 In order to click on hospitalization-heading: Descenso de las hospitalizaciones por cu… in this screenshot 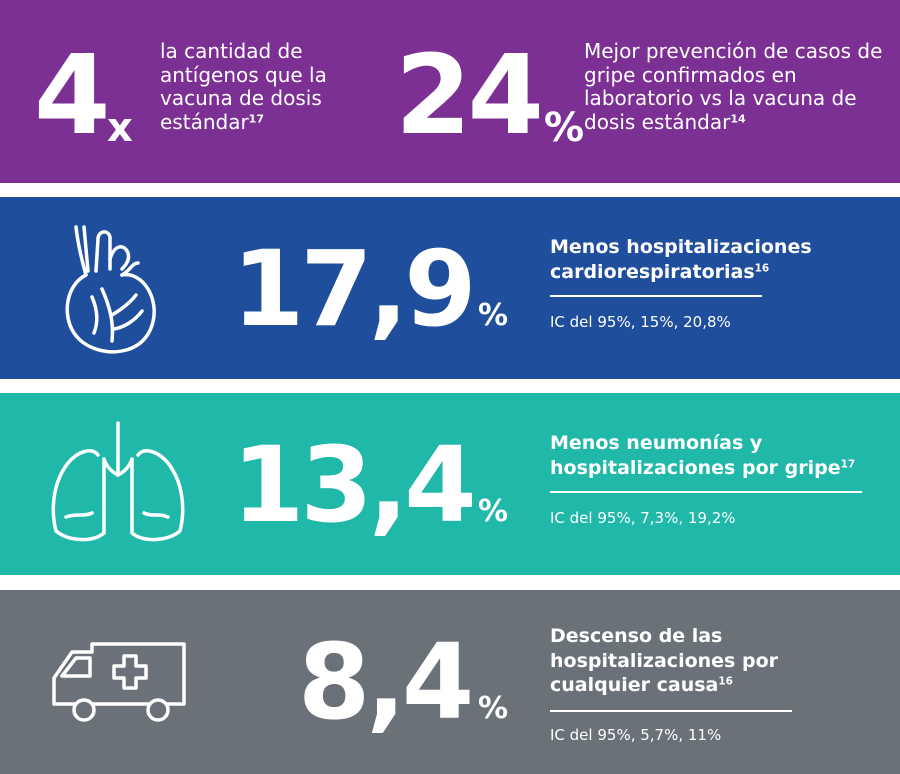, I will do `click(695, 661)`.